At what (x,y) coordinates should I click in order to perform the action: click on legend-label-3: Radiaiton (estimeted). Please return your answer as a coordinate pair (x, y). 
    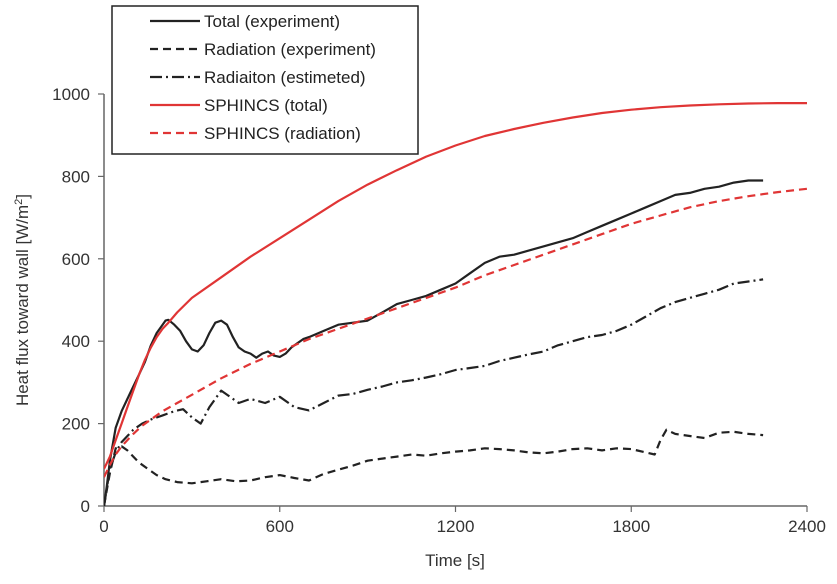
    Looking at the image, I should click on (285, 77).